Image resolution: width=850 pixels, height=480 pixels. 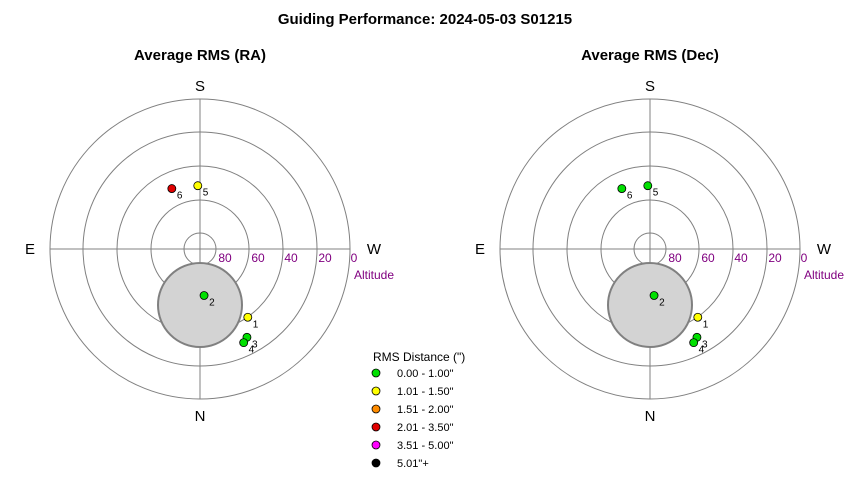 What do you see at coordinates (419, 357) in the screenshot?
I see `legend-title: RMS Distance (")` at bounding box center [419, 357].